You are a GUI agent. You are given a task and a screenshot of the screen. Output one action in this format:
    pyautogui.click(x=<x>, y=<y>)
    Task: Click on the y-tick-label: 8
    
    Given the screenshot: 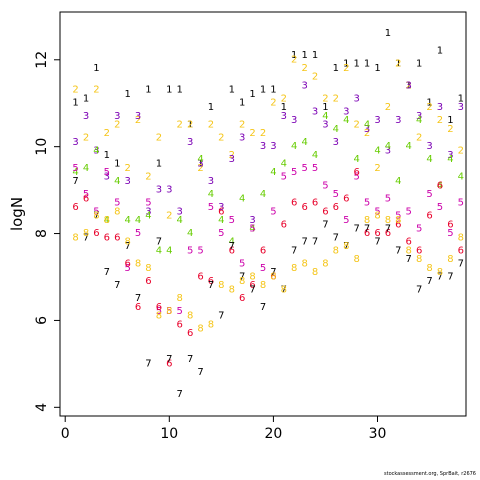 What is the action you would take?
    pyautogui.click(x=42, y=233)
    